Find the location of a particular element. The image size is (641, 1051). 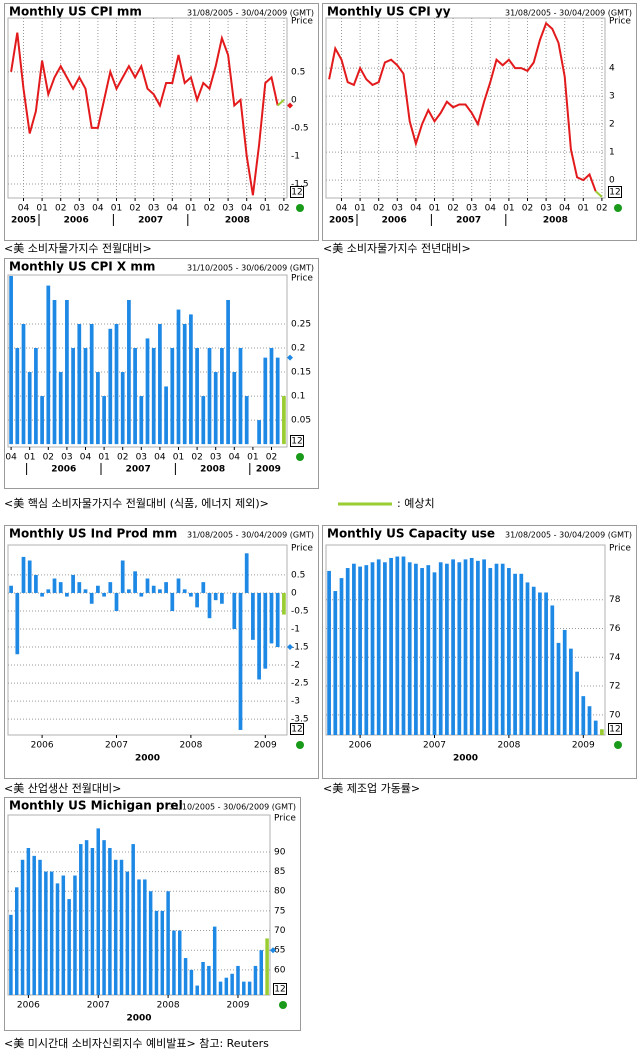

x-tick-label: 2006 is located at coordinates (360, 746).